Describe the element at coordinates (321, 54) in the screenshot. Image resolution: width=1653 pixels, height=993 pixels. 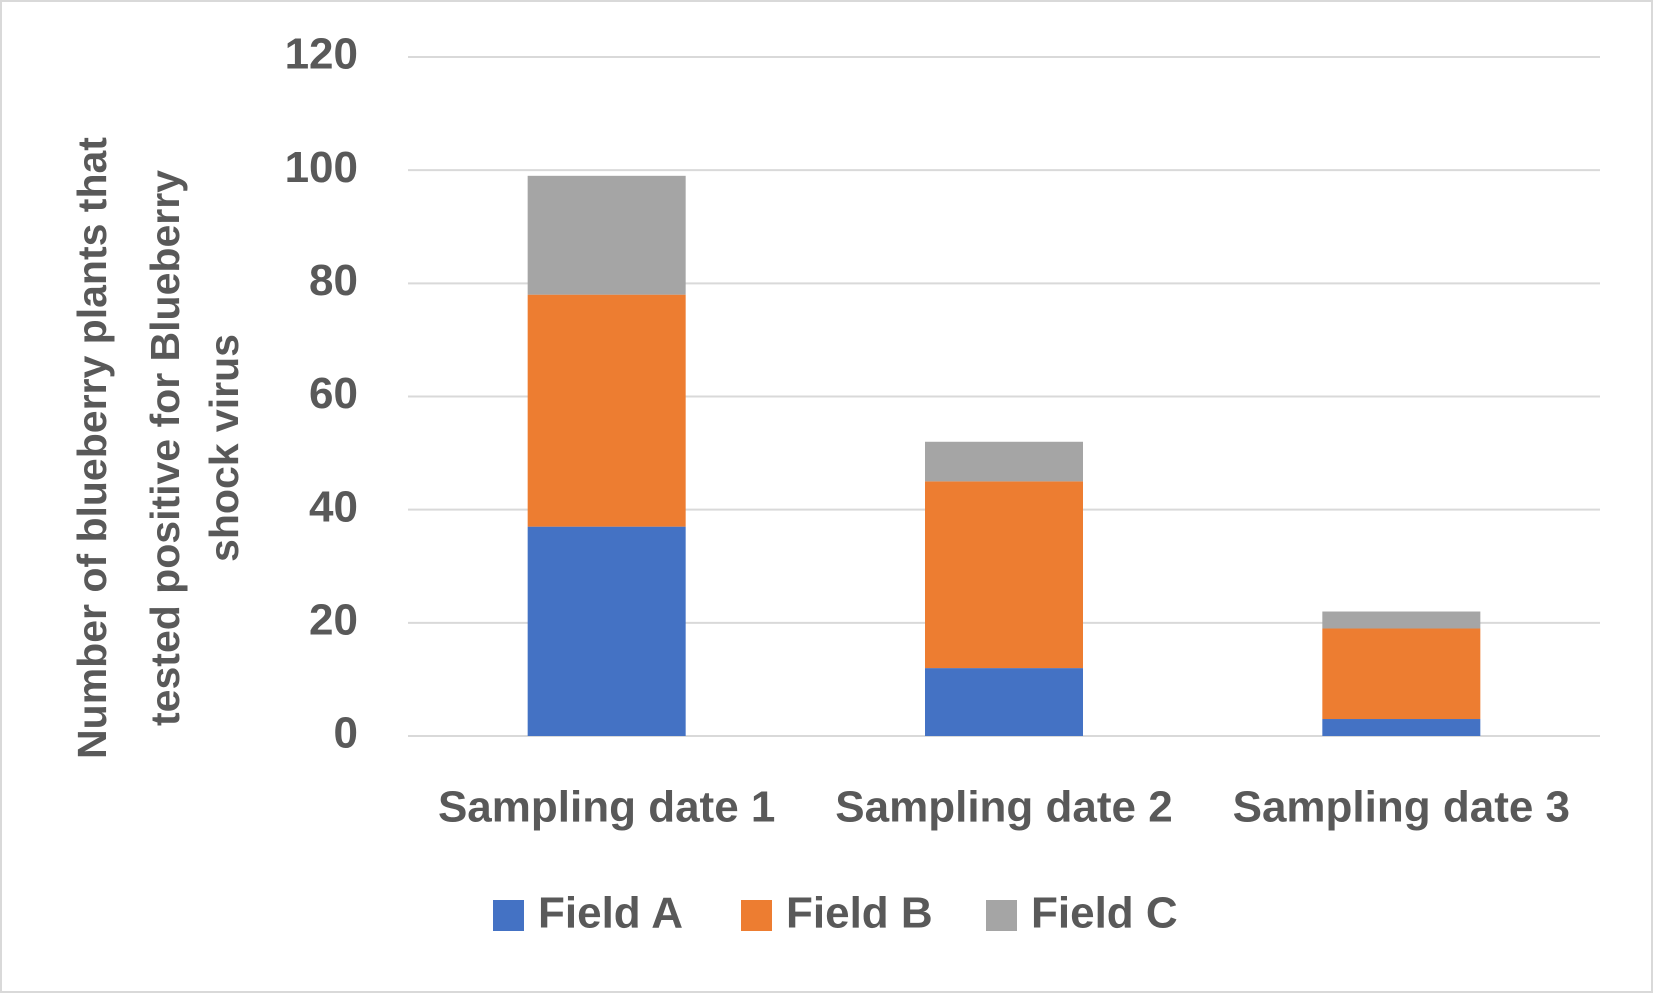
I see `y-tick-label: 120` at that location.